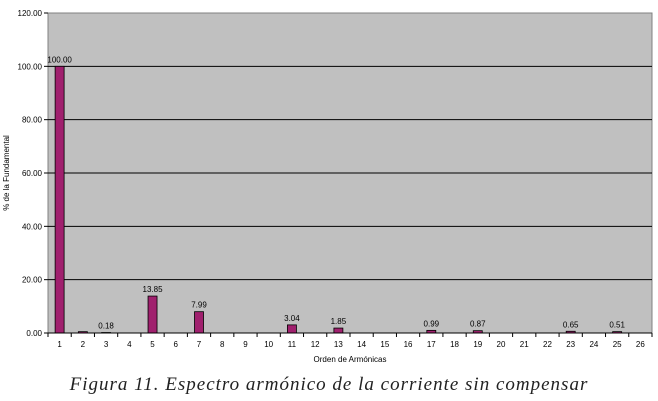  What do you see at coordinates (640, 344) in the screenshot?
I see `x-tick-label: 26` at bounding box center [640, 344].